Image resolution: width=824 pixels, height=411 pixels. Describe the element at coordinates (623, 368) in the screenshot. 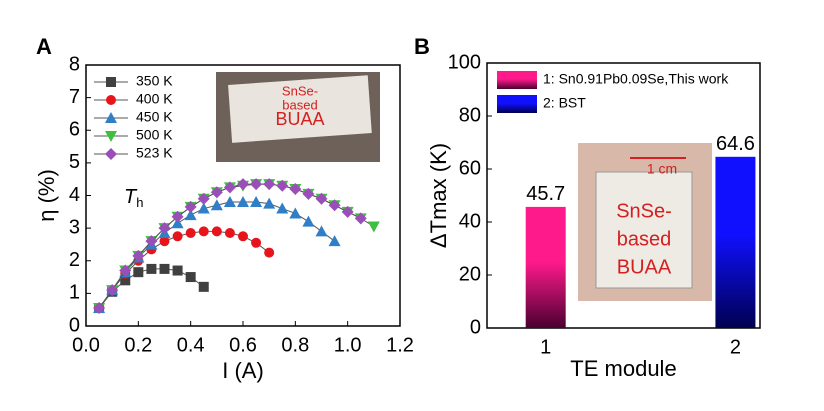

I see `x-axis-label: TE module` at that location.